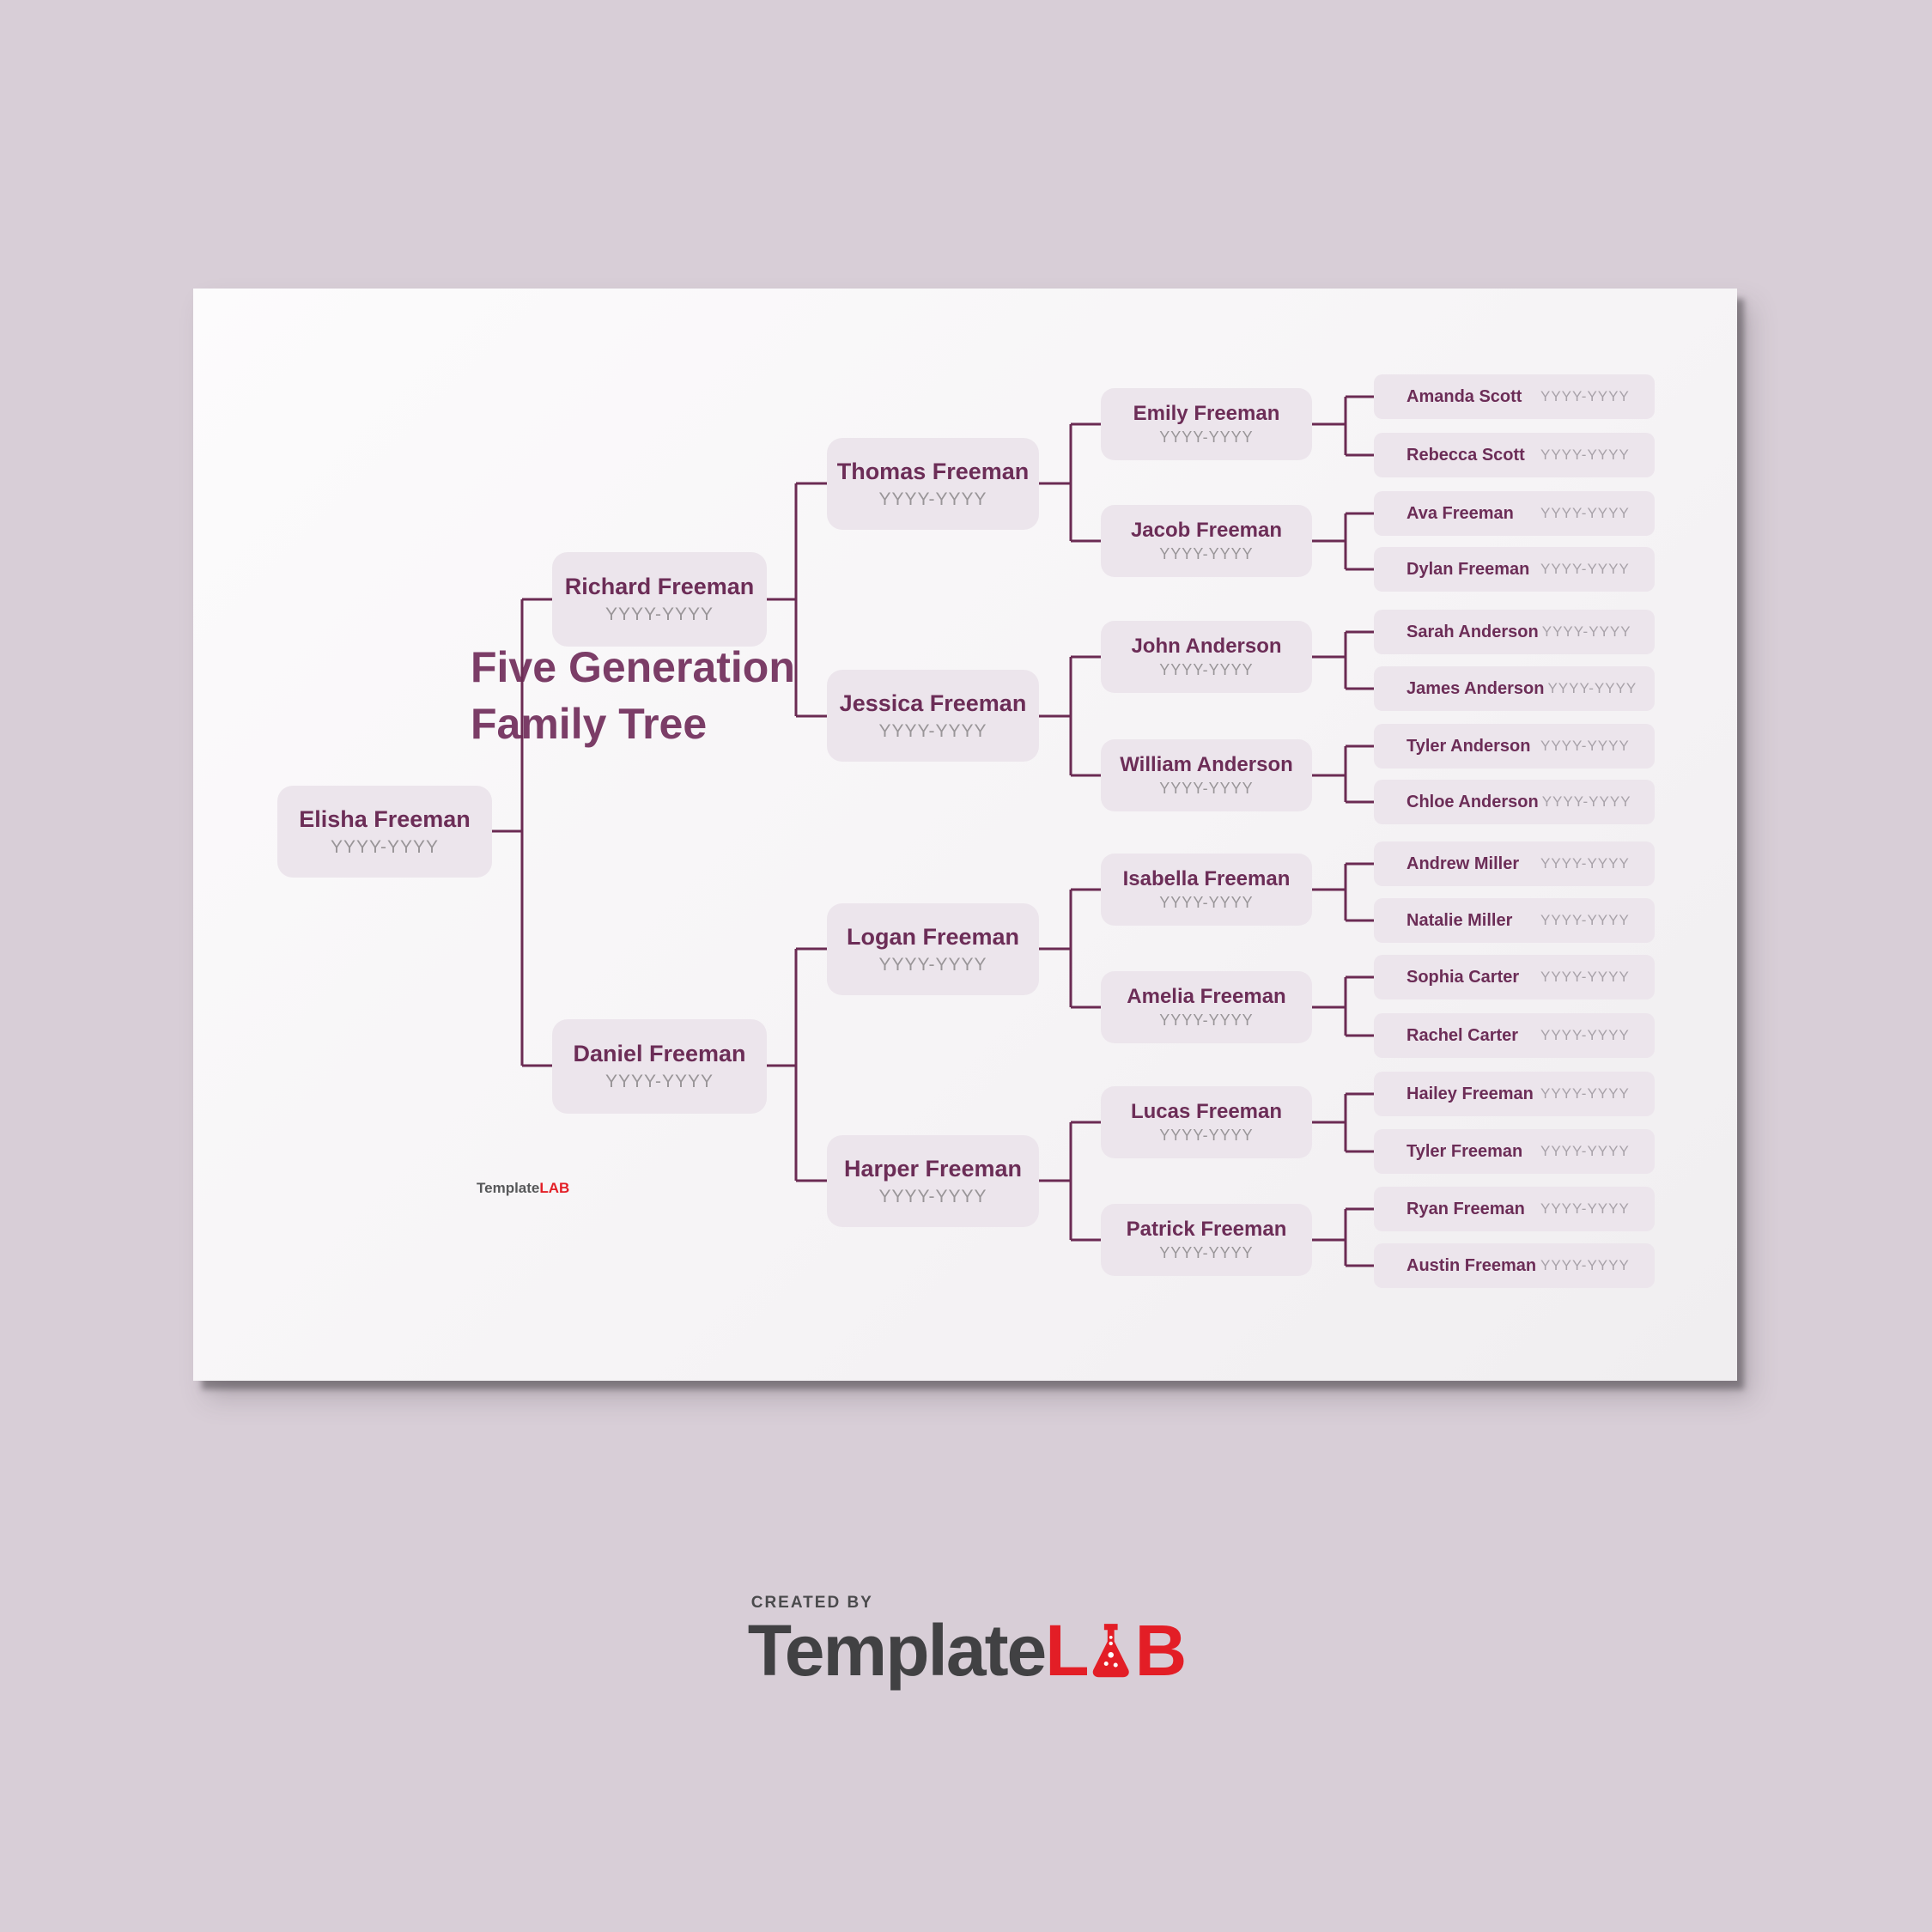  What do you see at coordinates (1475, 688) in the screenshot?
I see `person-name: James Anderson` at bounding box center [1475, 688].